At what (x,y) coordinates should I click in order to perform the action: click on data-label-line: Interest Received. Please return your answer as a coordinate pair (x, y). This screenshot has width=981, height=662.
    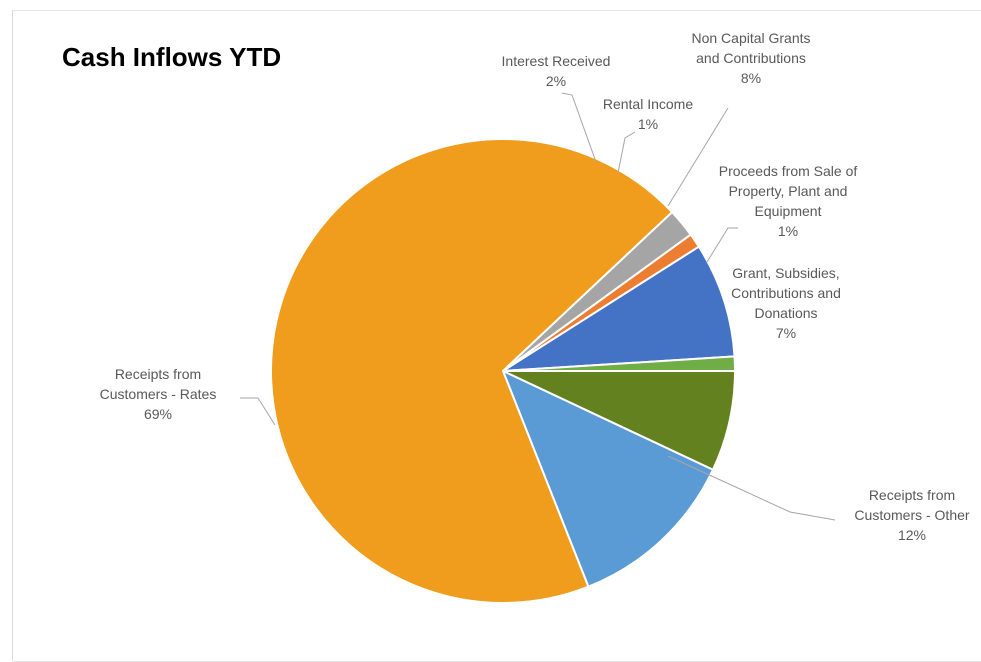
    Looking at the image, I should click on (556, 61).